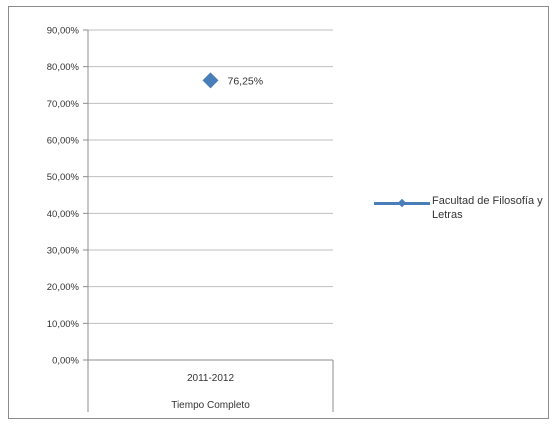 The image size is (559, 427). I want to click on legend: Facultad de Filosofía y Letras, so click(456, 214).